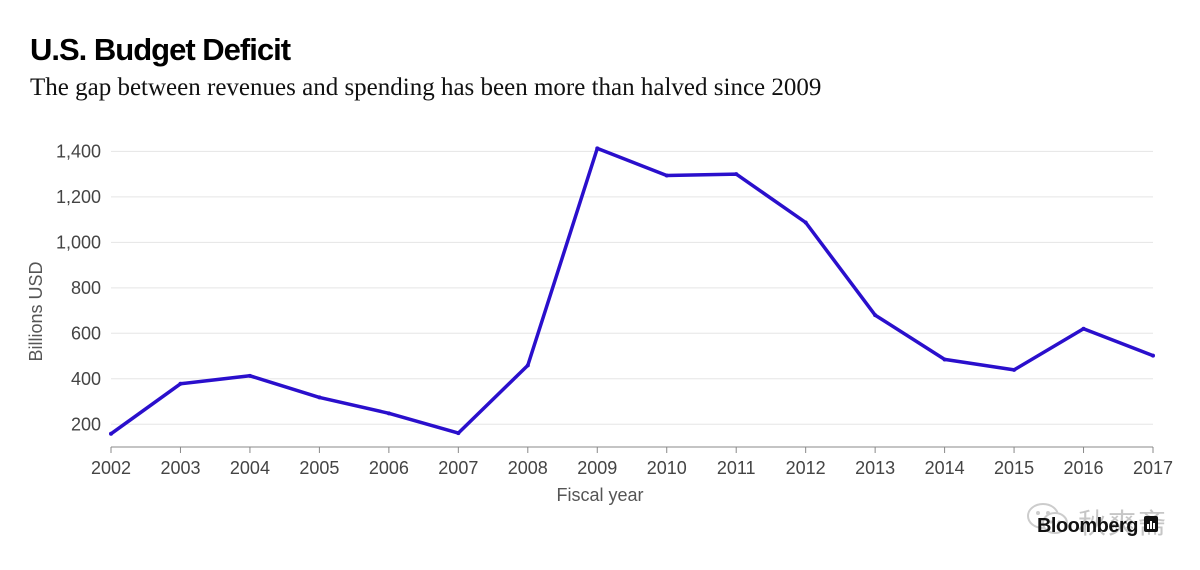 The image size is (1200, 570). What do you see at coordinates (389, 468) in the screenshot?
I see `x-tick-label: 2006` at bounding box center [389, 468].